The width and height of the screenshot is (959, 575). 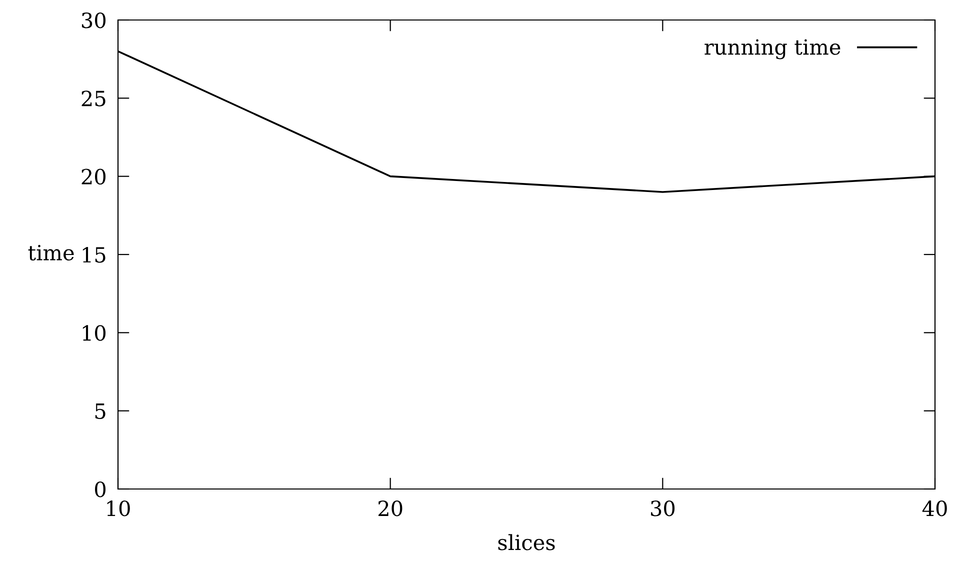 I want to click on x-tick-label: 30, so click(x=663, y=508).